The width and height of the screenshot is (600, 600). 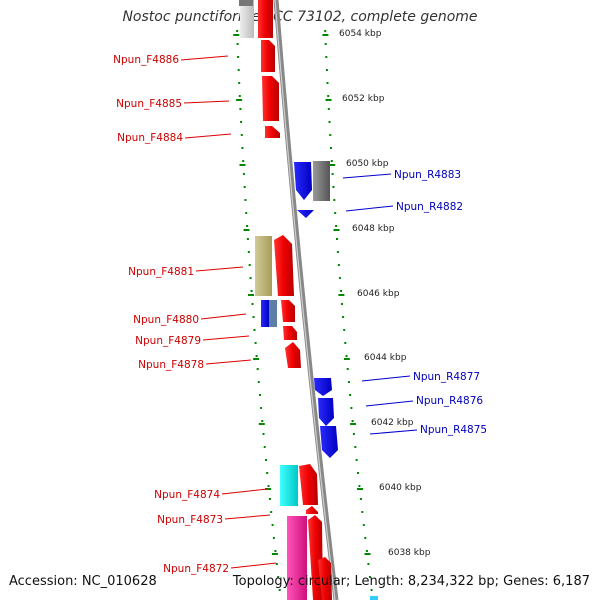 I want to click on forward-leader-lines, so click(x=228, y=312).